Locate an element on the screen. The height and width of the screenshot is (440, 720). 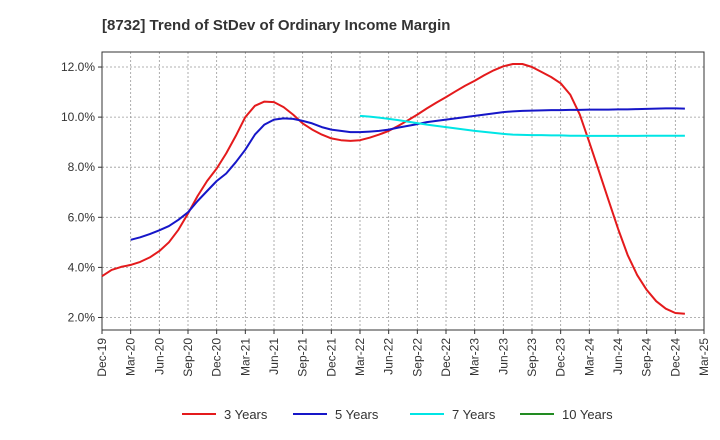
x-tick-label: Jun-23 is located at coordinates (503, 356).